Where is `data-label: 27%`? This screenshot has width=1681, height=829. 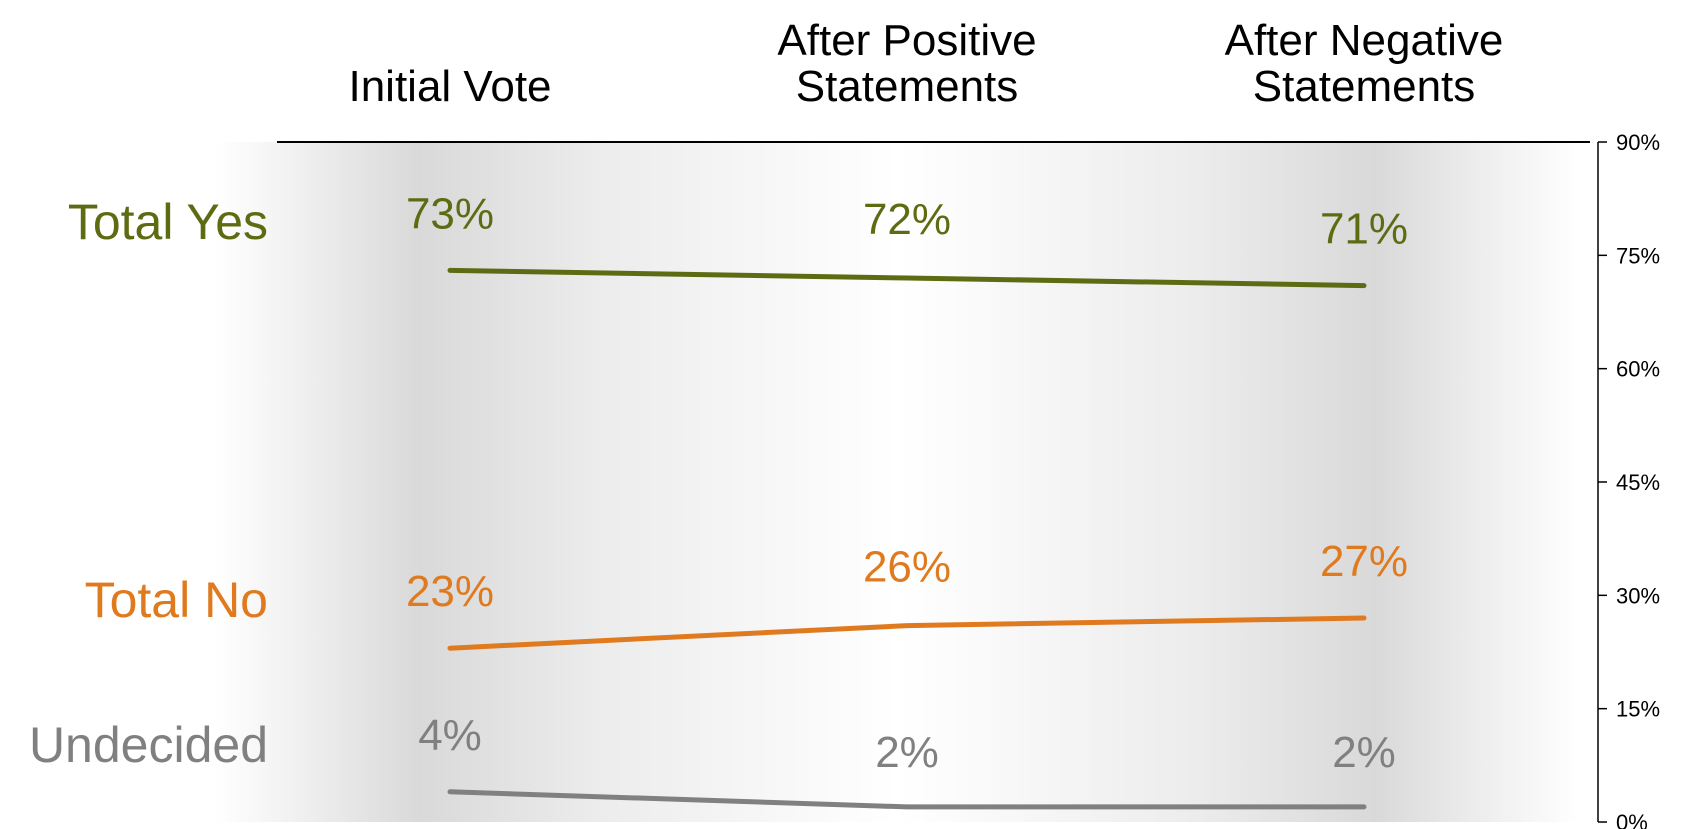 data-label: 27% is located at coordinates (1364, 561).